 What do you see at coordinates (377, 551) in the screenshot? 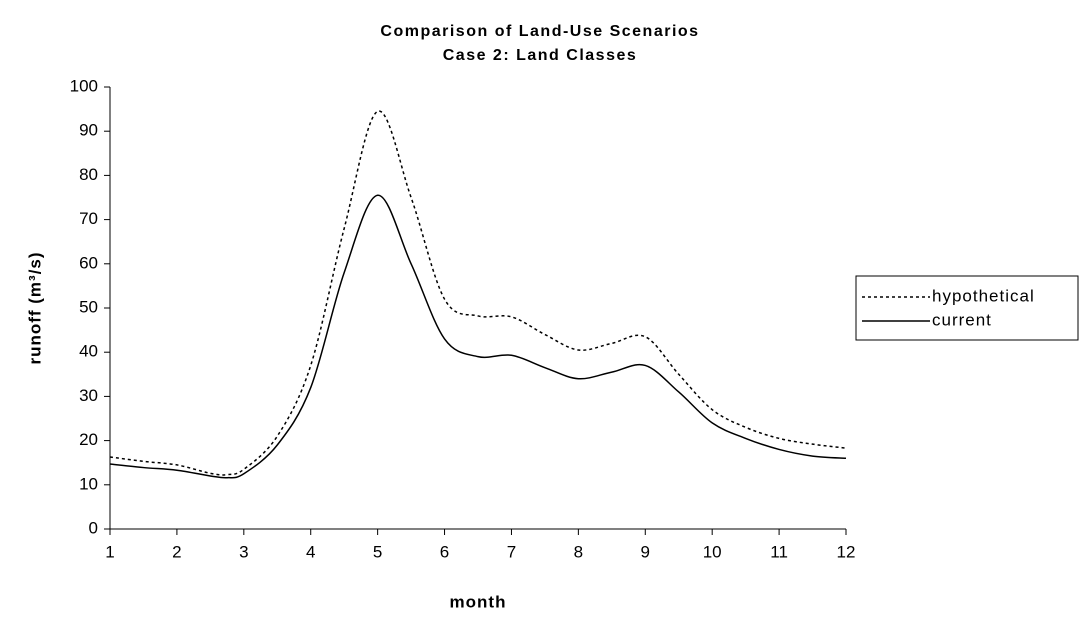
I see `x-tick-label: 5` at bounding box center [377, 551].